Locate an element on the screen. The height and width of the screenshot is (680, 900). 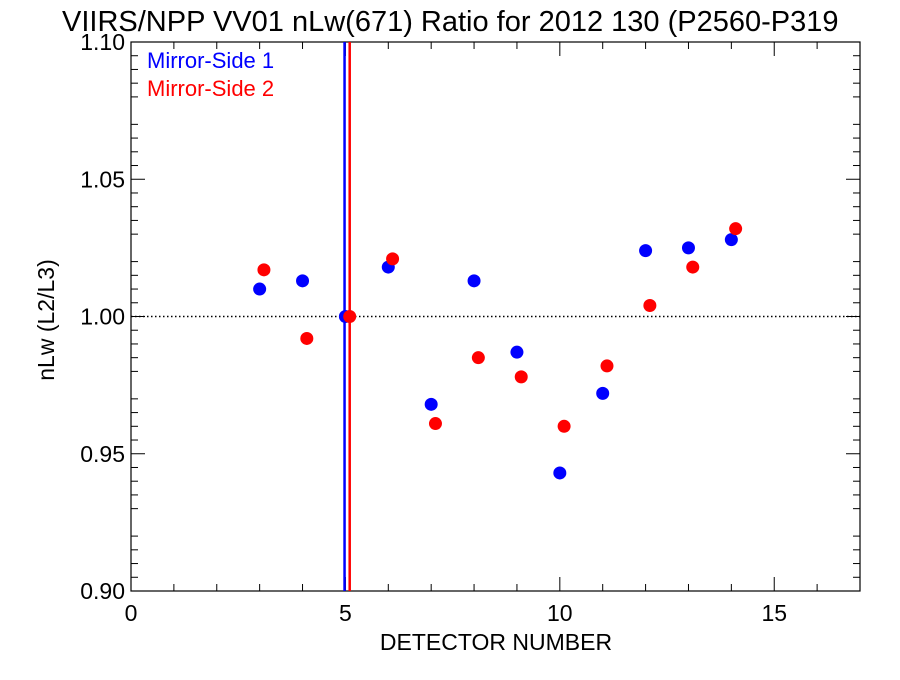
legend: Mirror-Side 1 Mirror-Side 2 is located at coordinates (210, 74).